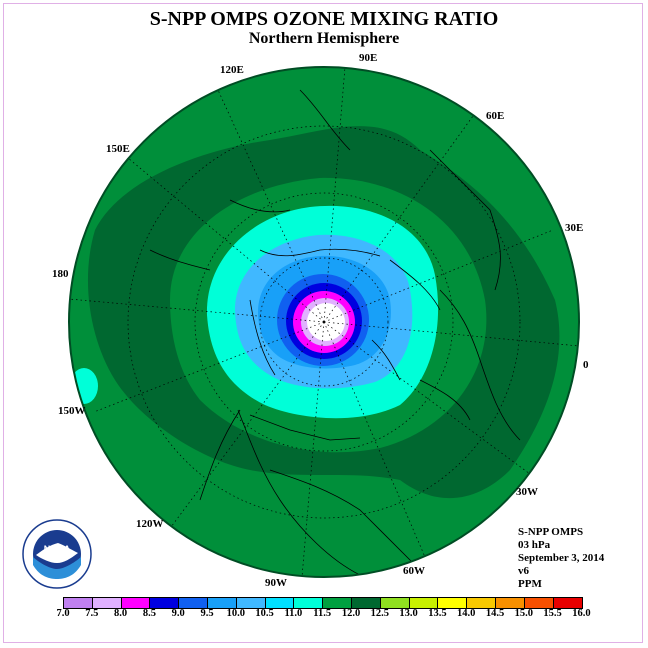 The height and width of the screenshot is (648, 648). What do you see at coordinates (92, 613) in the screenshot?
I see `colorbar-tick-label: 7.5` at bounding box center [92, 613].